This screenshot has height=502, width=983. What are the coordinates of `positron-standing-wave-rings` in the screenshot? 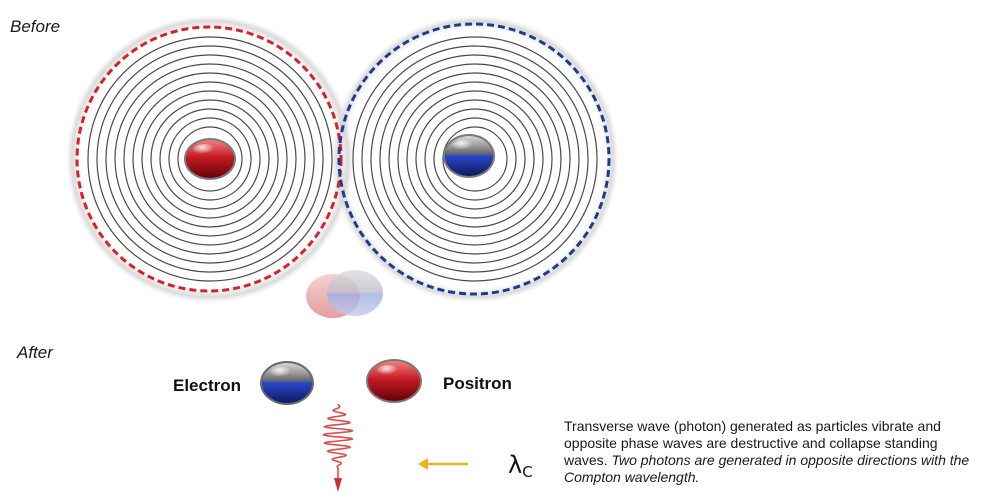 It's located at (475, 159).